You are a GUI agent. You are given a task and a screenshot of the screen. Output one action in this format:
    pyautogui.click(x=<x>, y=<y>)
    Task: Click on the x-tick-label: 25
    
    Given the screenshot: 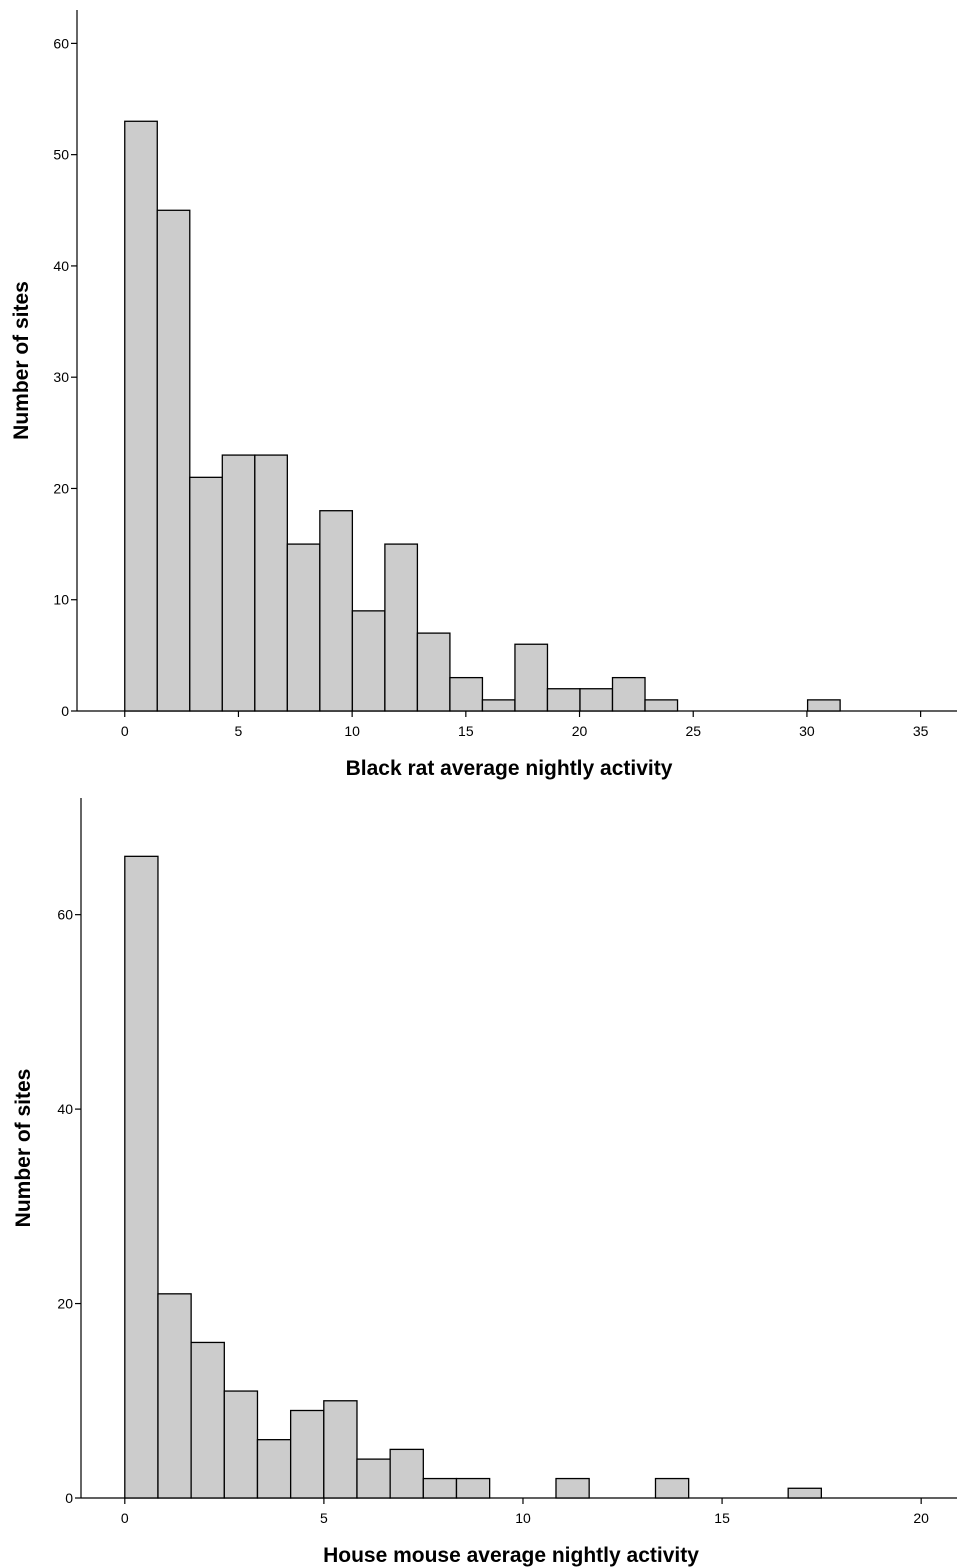 What is the action you would take?
    pyautogui.click(x=693, y=731)
    